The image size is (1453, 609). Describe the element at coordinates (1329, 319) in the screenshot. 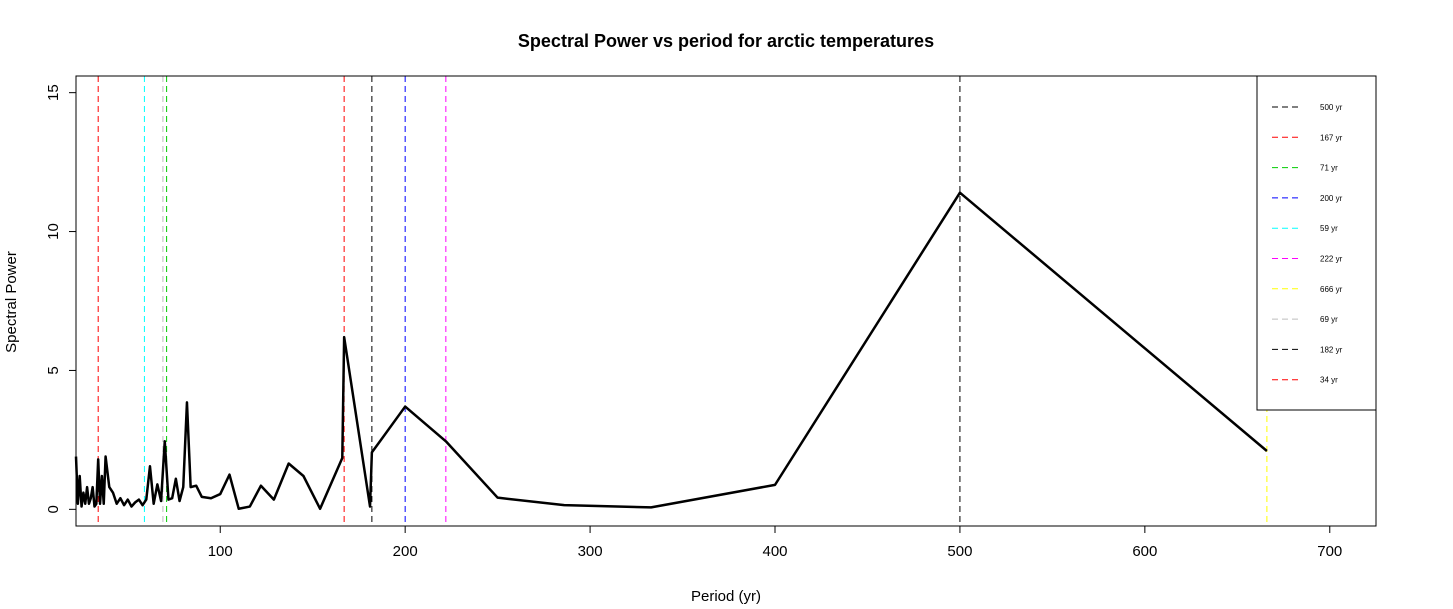

I see `legend-label-7: 69 yr` at that location.